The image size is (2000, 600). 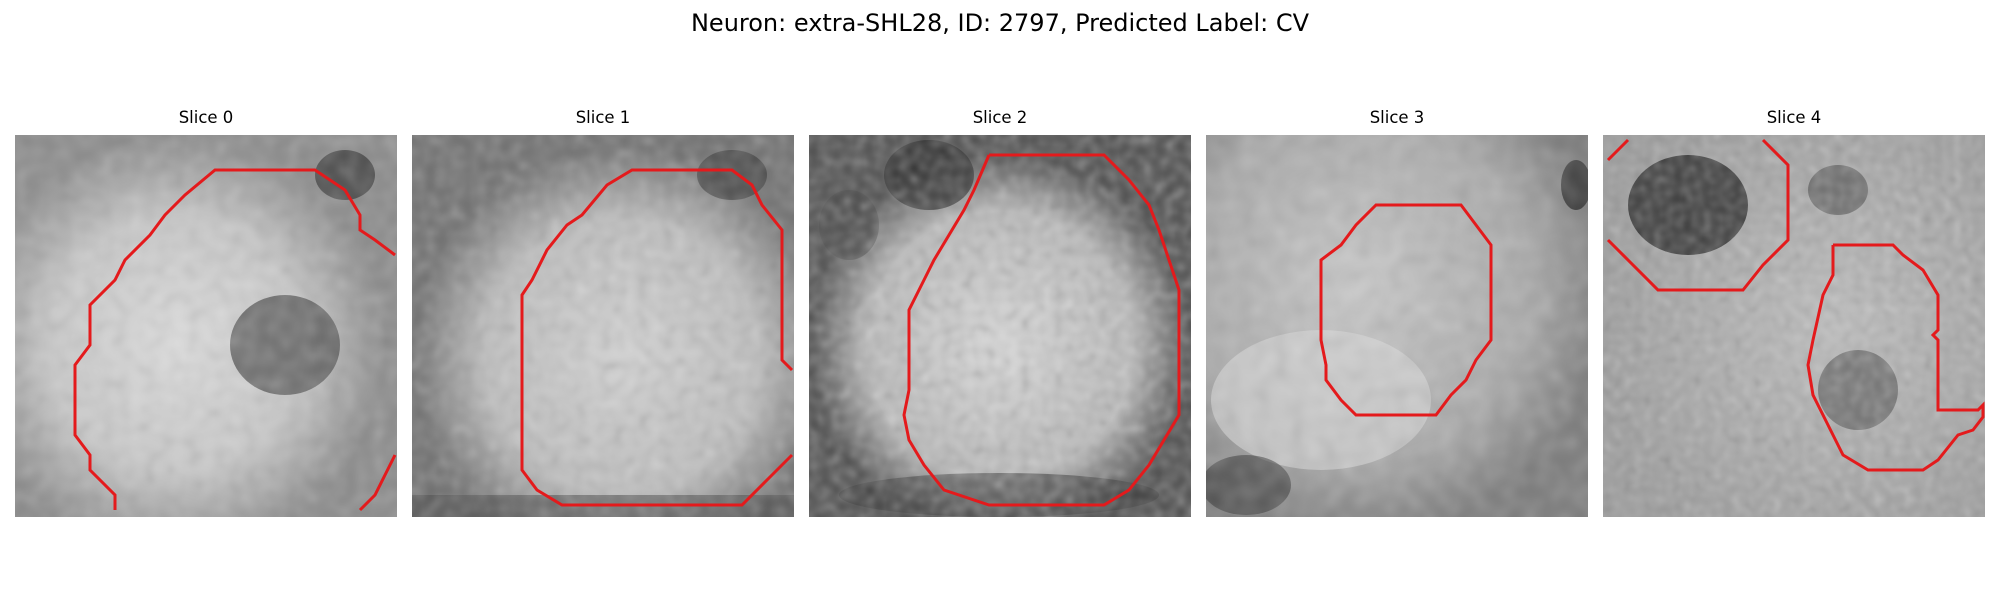 I want to click on slice-title-3: Slice 3, so click(x=1397, y=117).